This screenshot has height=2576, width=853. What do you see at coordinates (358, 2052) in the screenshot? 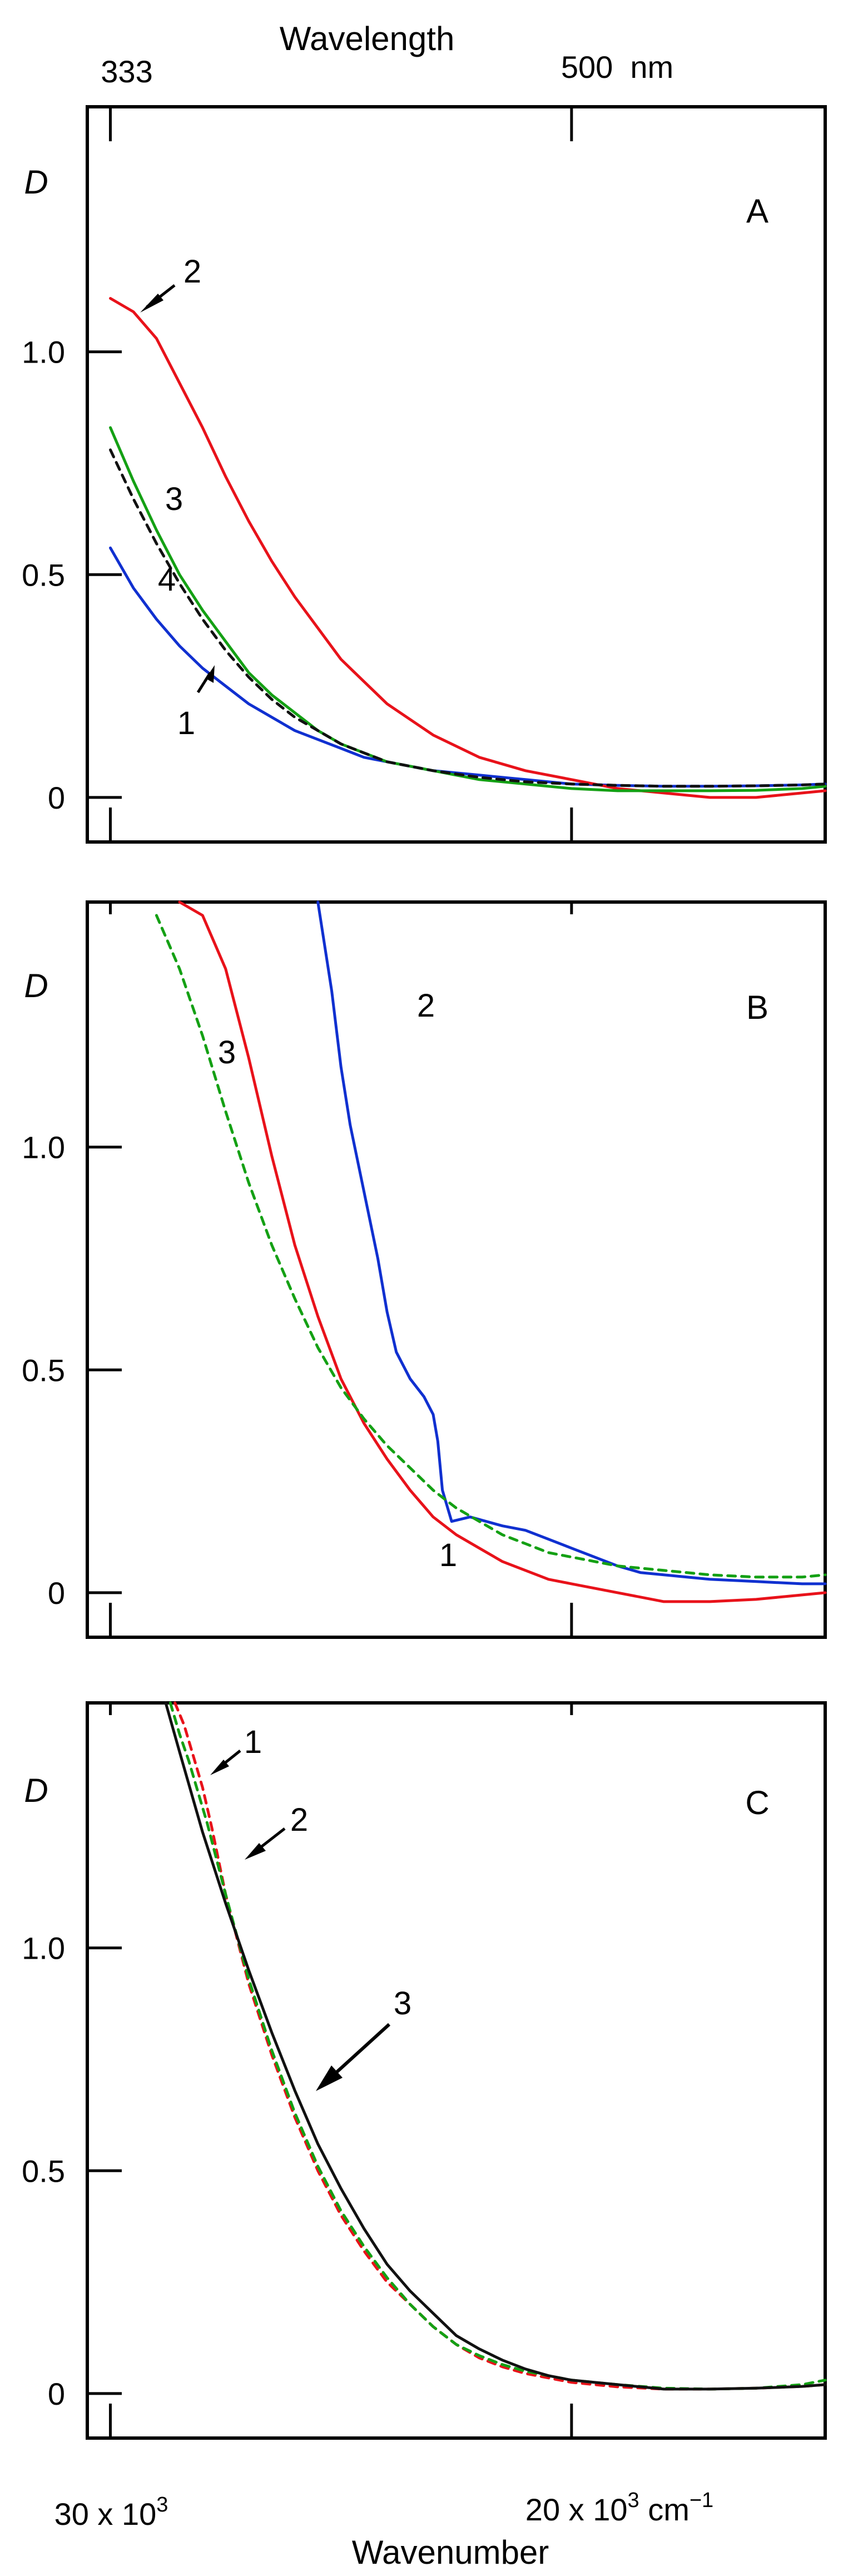
I see `panel-c-arrow-3-shaft` at bounding box center [358, 2052].